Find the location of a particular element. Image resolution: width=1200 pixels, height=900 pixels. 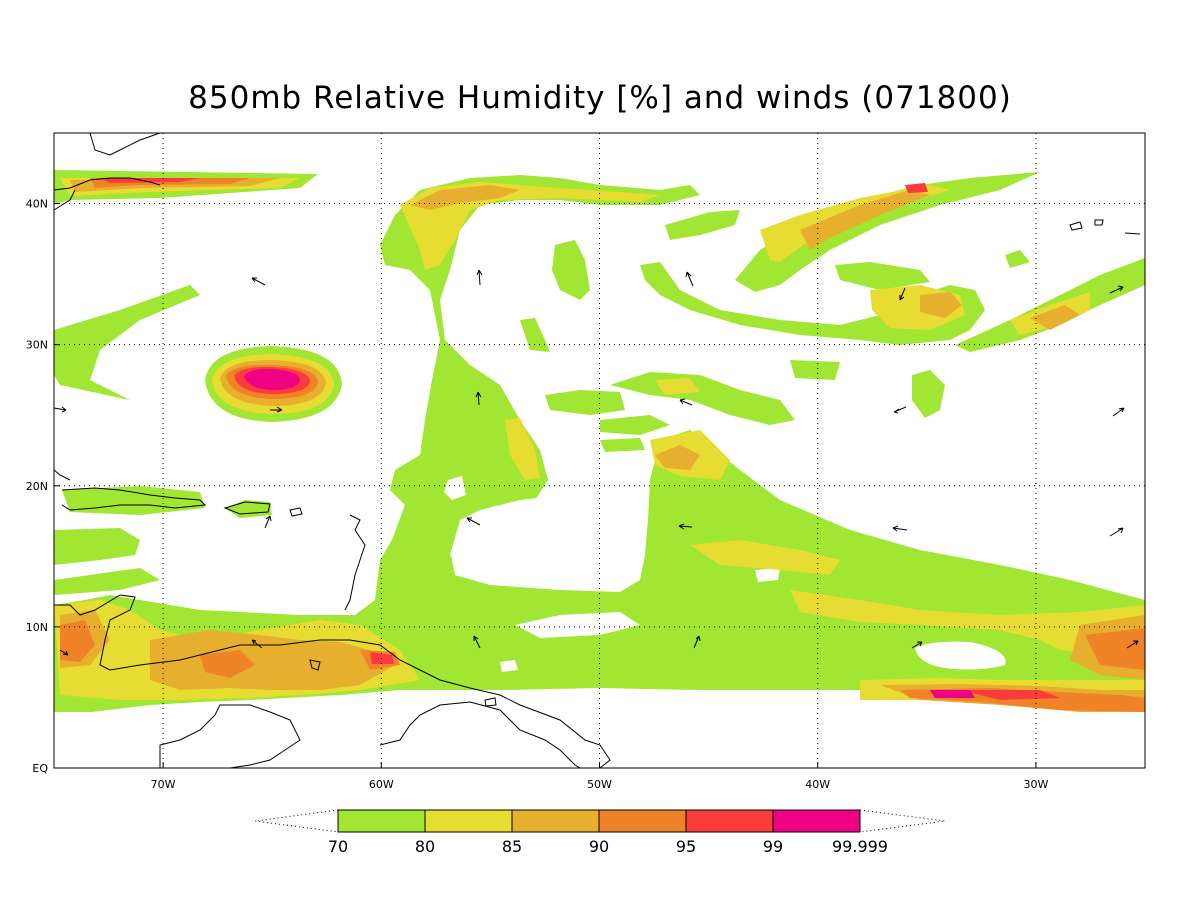

lon-tick-label: 50W is located at coordinates (599, 784).